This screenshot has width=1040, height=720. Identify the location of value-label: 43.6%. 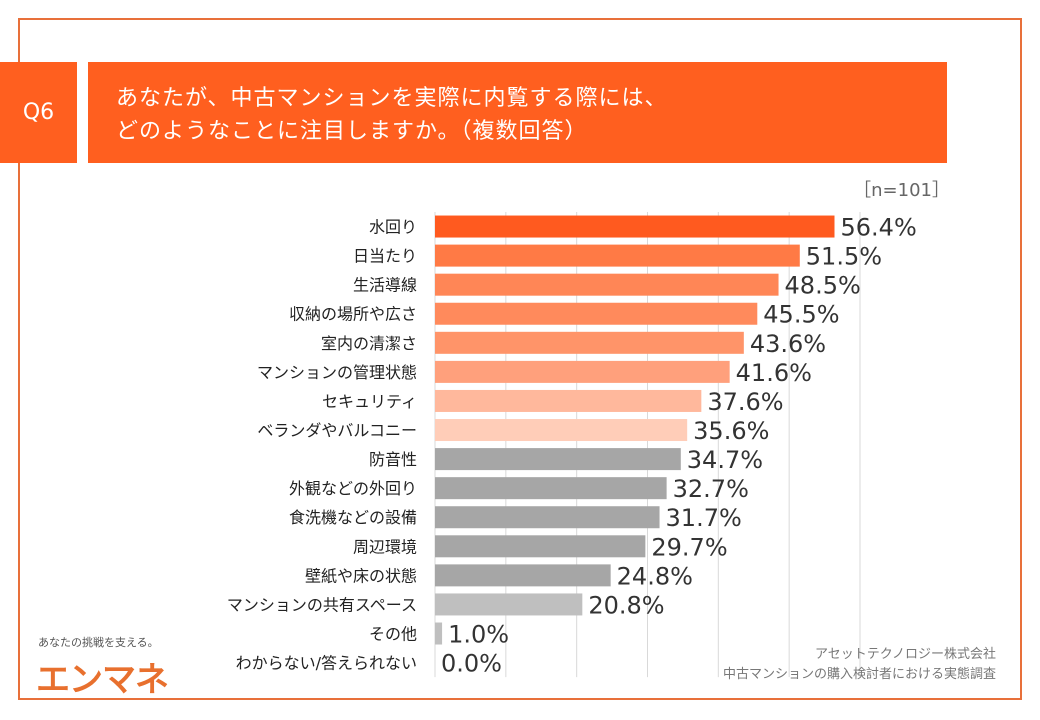
(788, 344).